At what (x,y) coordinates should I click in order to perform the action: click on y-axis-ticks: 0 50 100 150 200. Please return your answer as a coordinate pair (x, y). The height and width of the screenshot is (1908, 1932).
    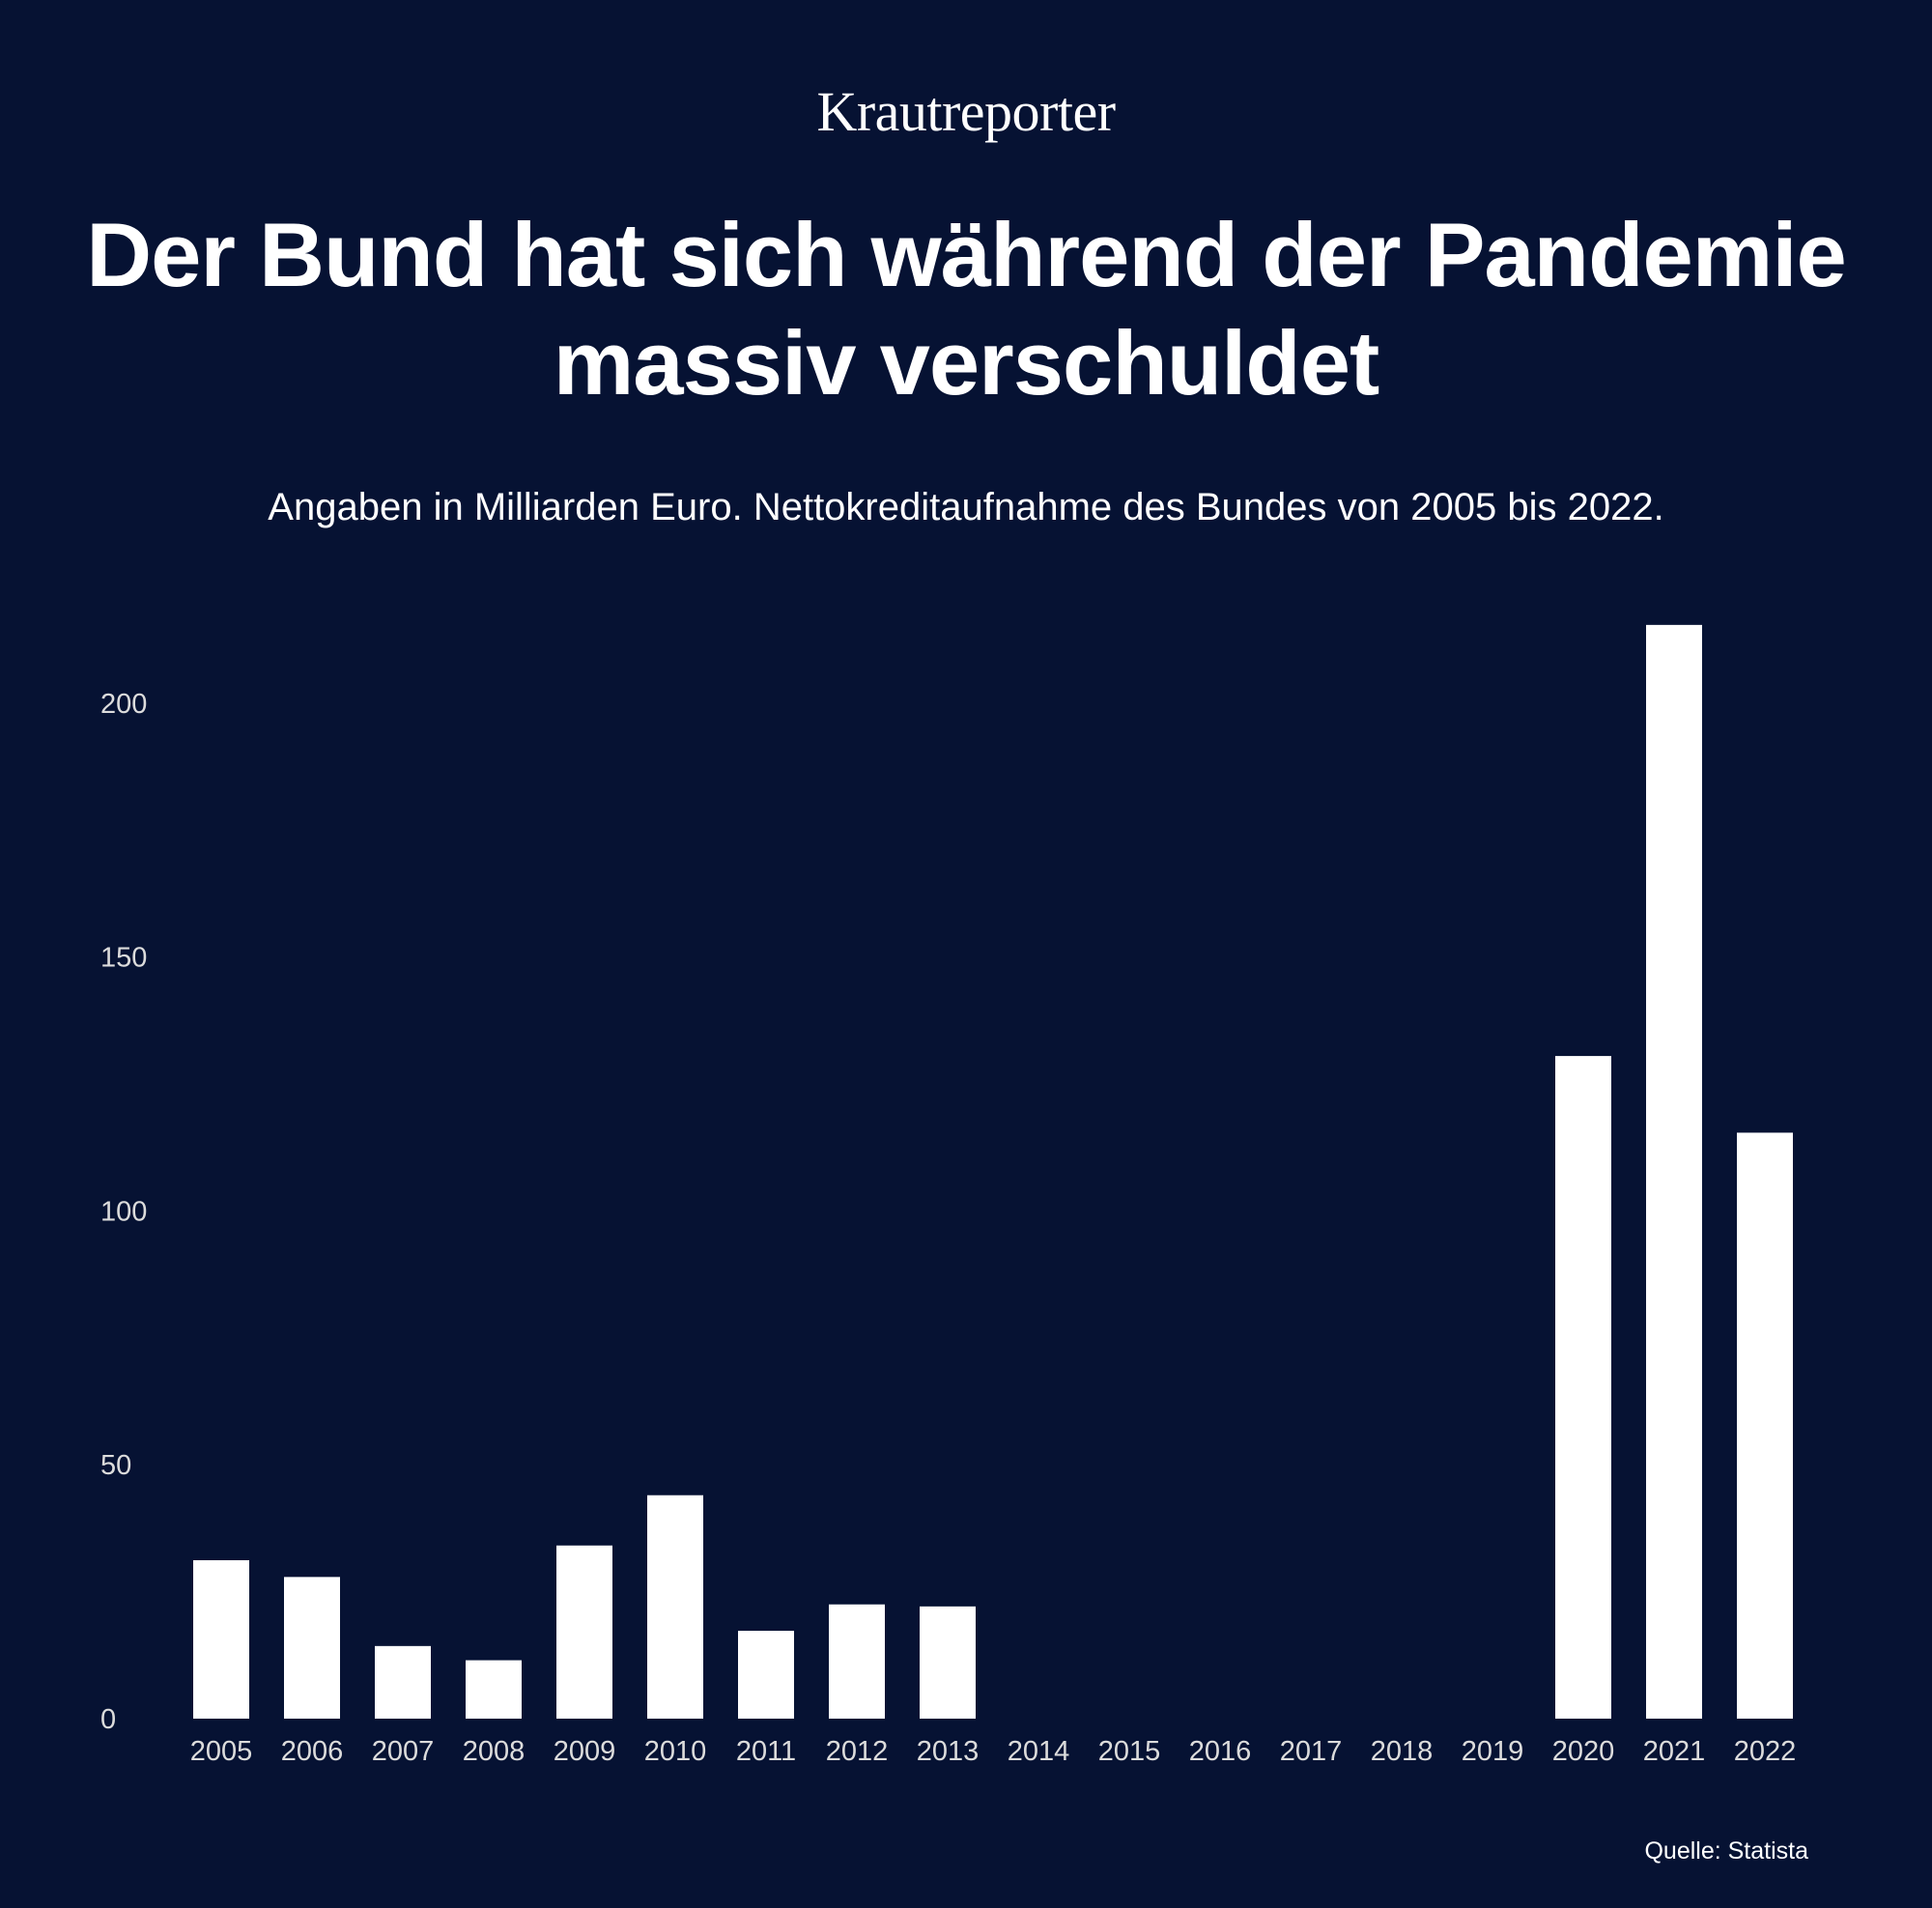
    Looking at the image, I should click on (123, 1212).